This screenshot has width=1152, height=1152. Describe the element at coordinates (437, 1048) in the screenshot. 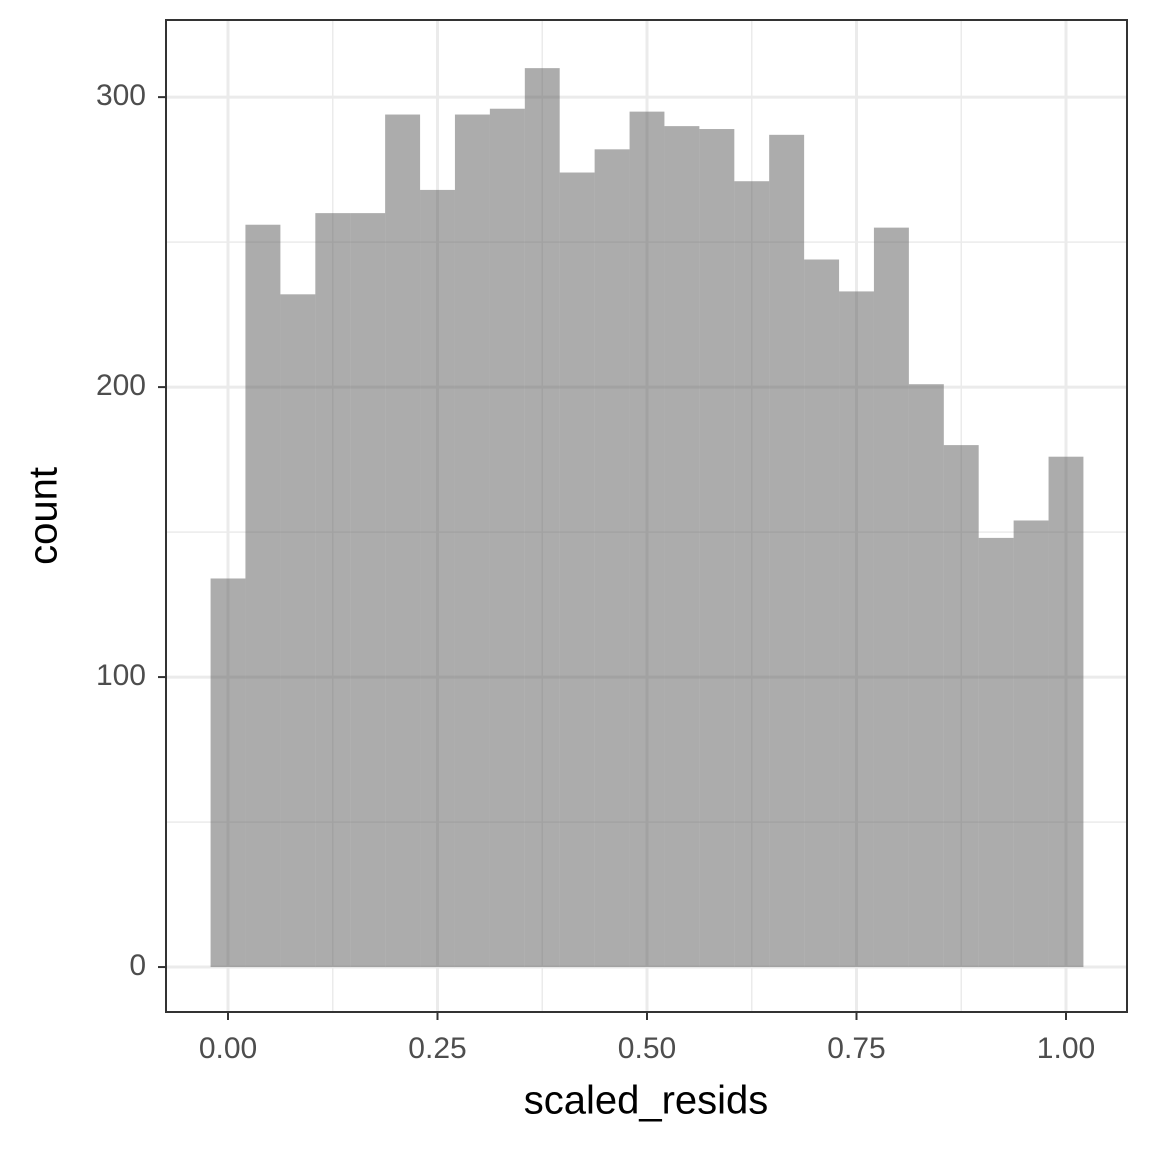

I see `x-tick-label: 0.25` at that location.